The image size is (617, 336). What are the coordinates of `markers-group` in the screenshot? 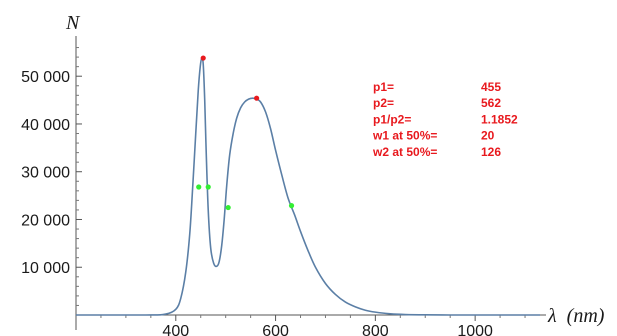 It's located at (245, 133).